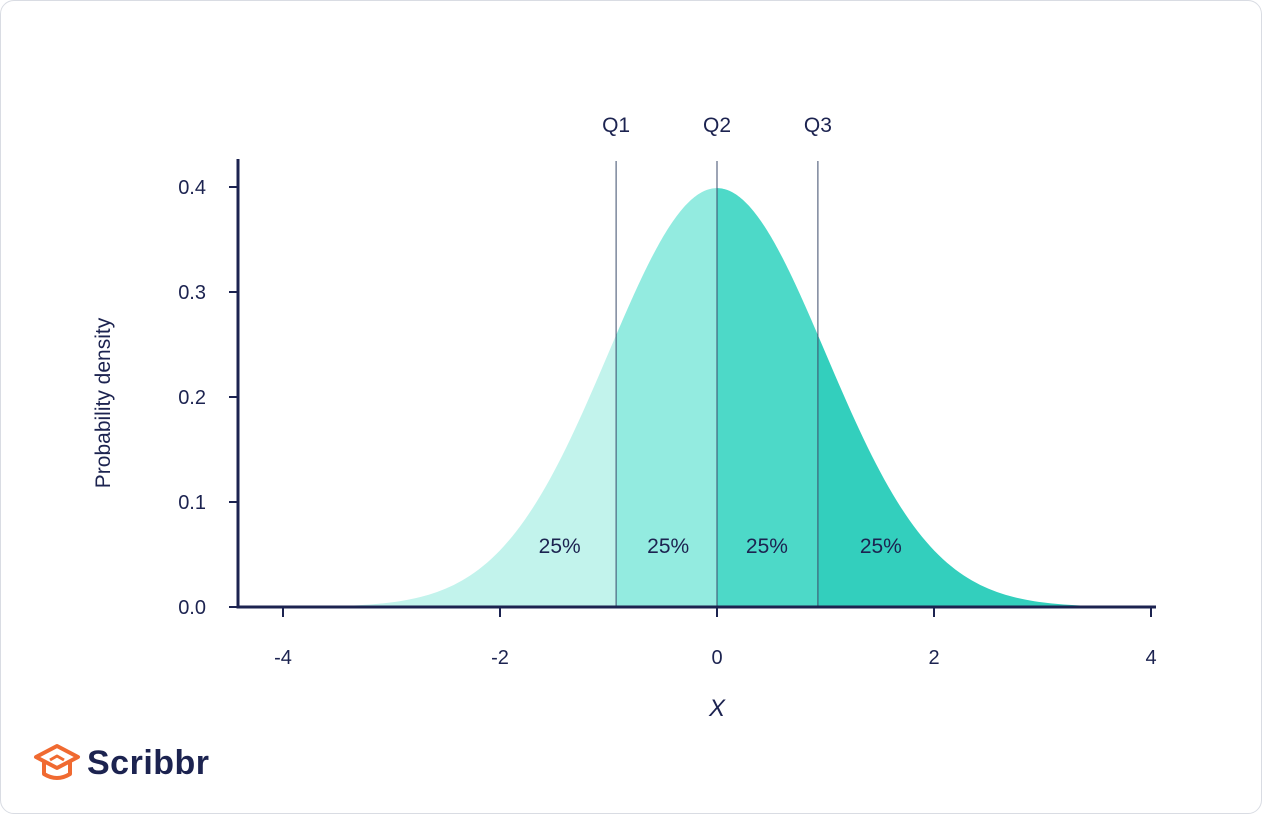  I want to click on y-tick-label: 0.3, so click(192, 293).